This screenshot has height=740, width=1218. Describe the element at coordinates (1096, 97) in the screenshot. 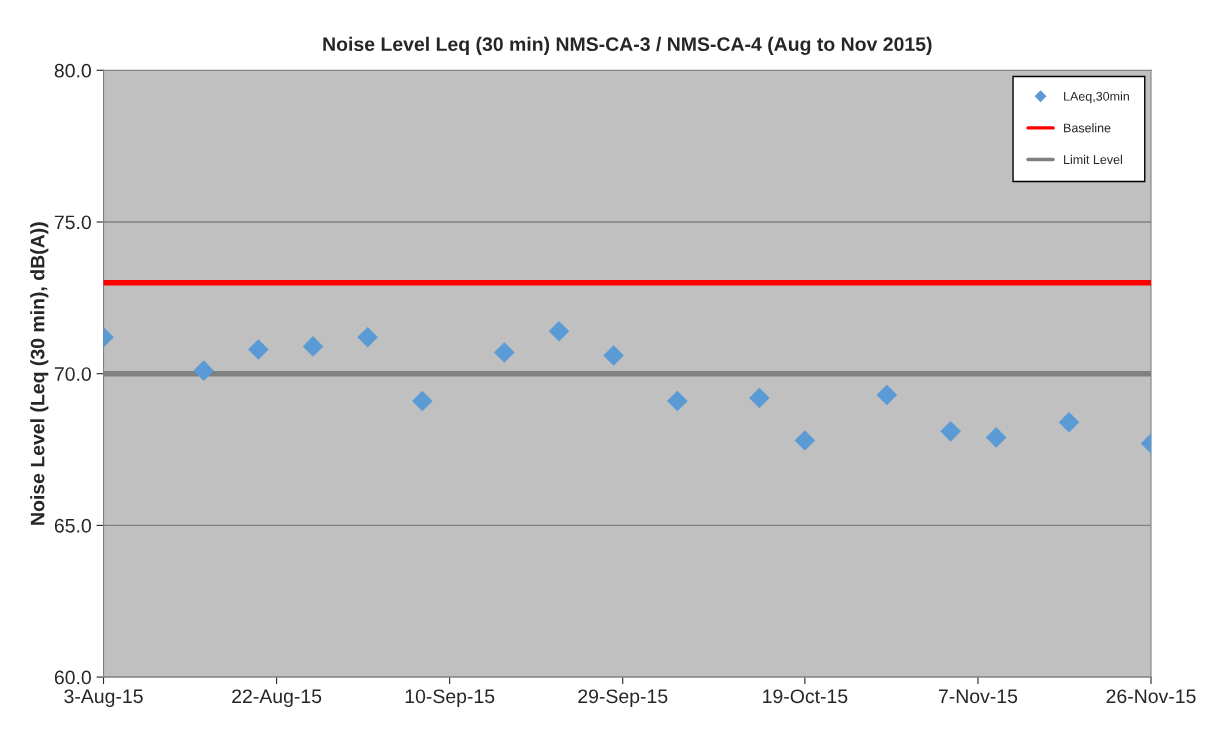

I see `legend-label: LAeq,30min` at that location.